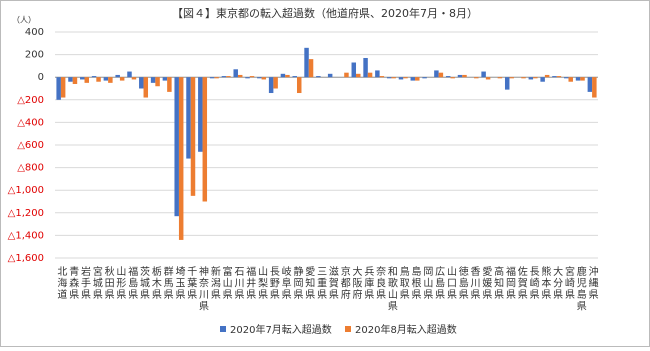 Image resolution: width=650 pixels, height=351 pixels. Describe the element at coordinates (34, 55) in the screenshot. I see `y-tick-label: 200` at that location.